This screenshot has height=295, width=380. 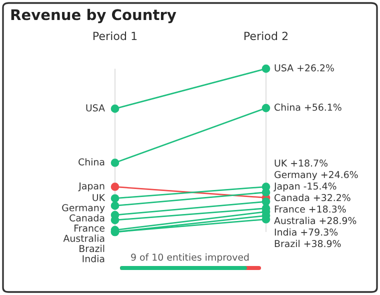 I want to click on x-tick-label: Period 1, so click(x=115, y=36).